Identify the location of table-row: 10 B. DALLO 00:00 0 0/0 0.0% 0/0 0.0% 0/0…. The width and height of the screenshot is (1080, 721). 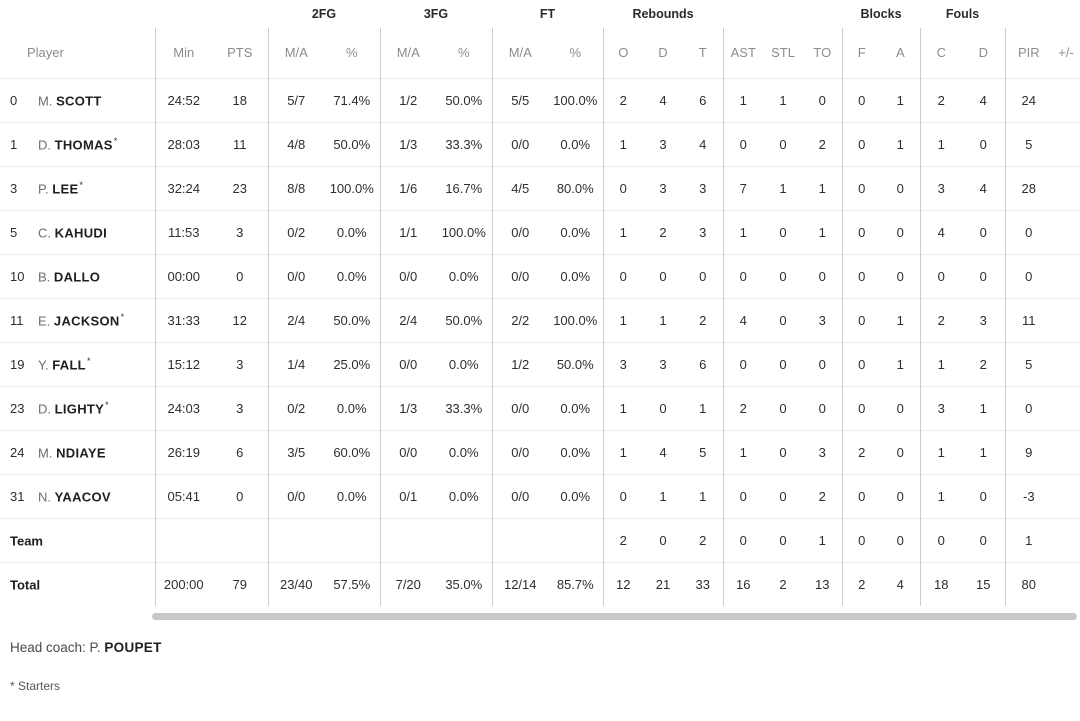
(540, 275).